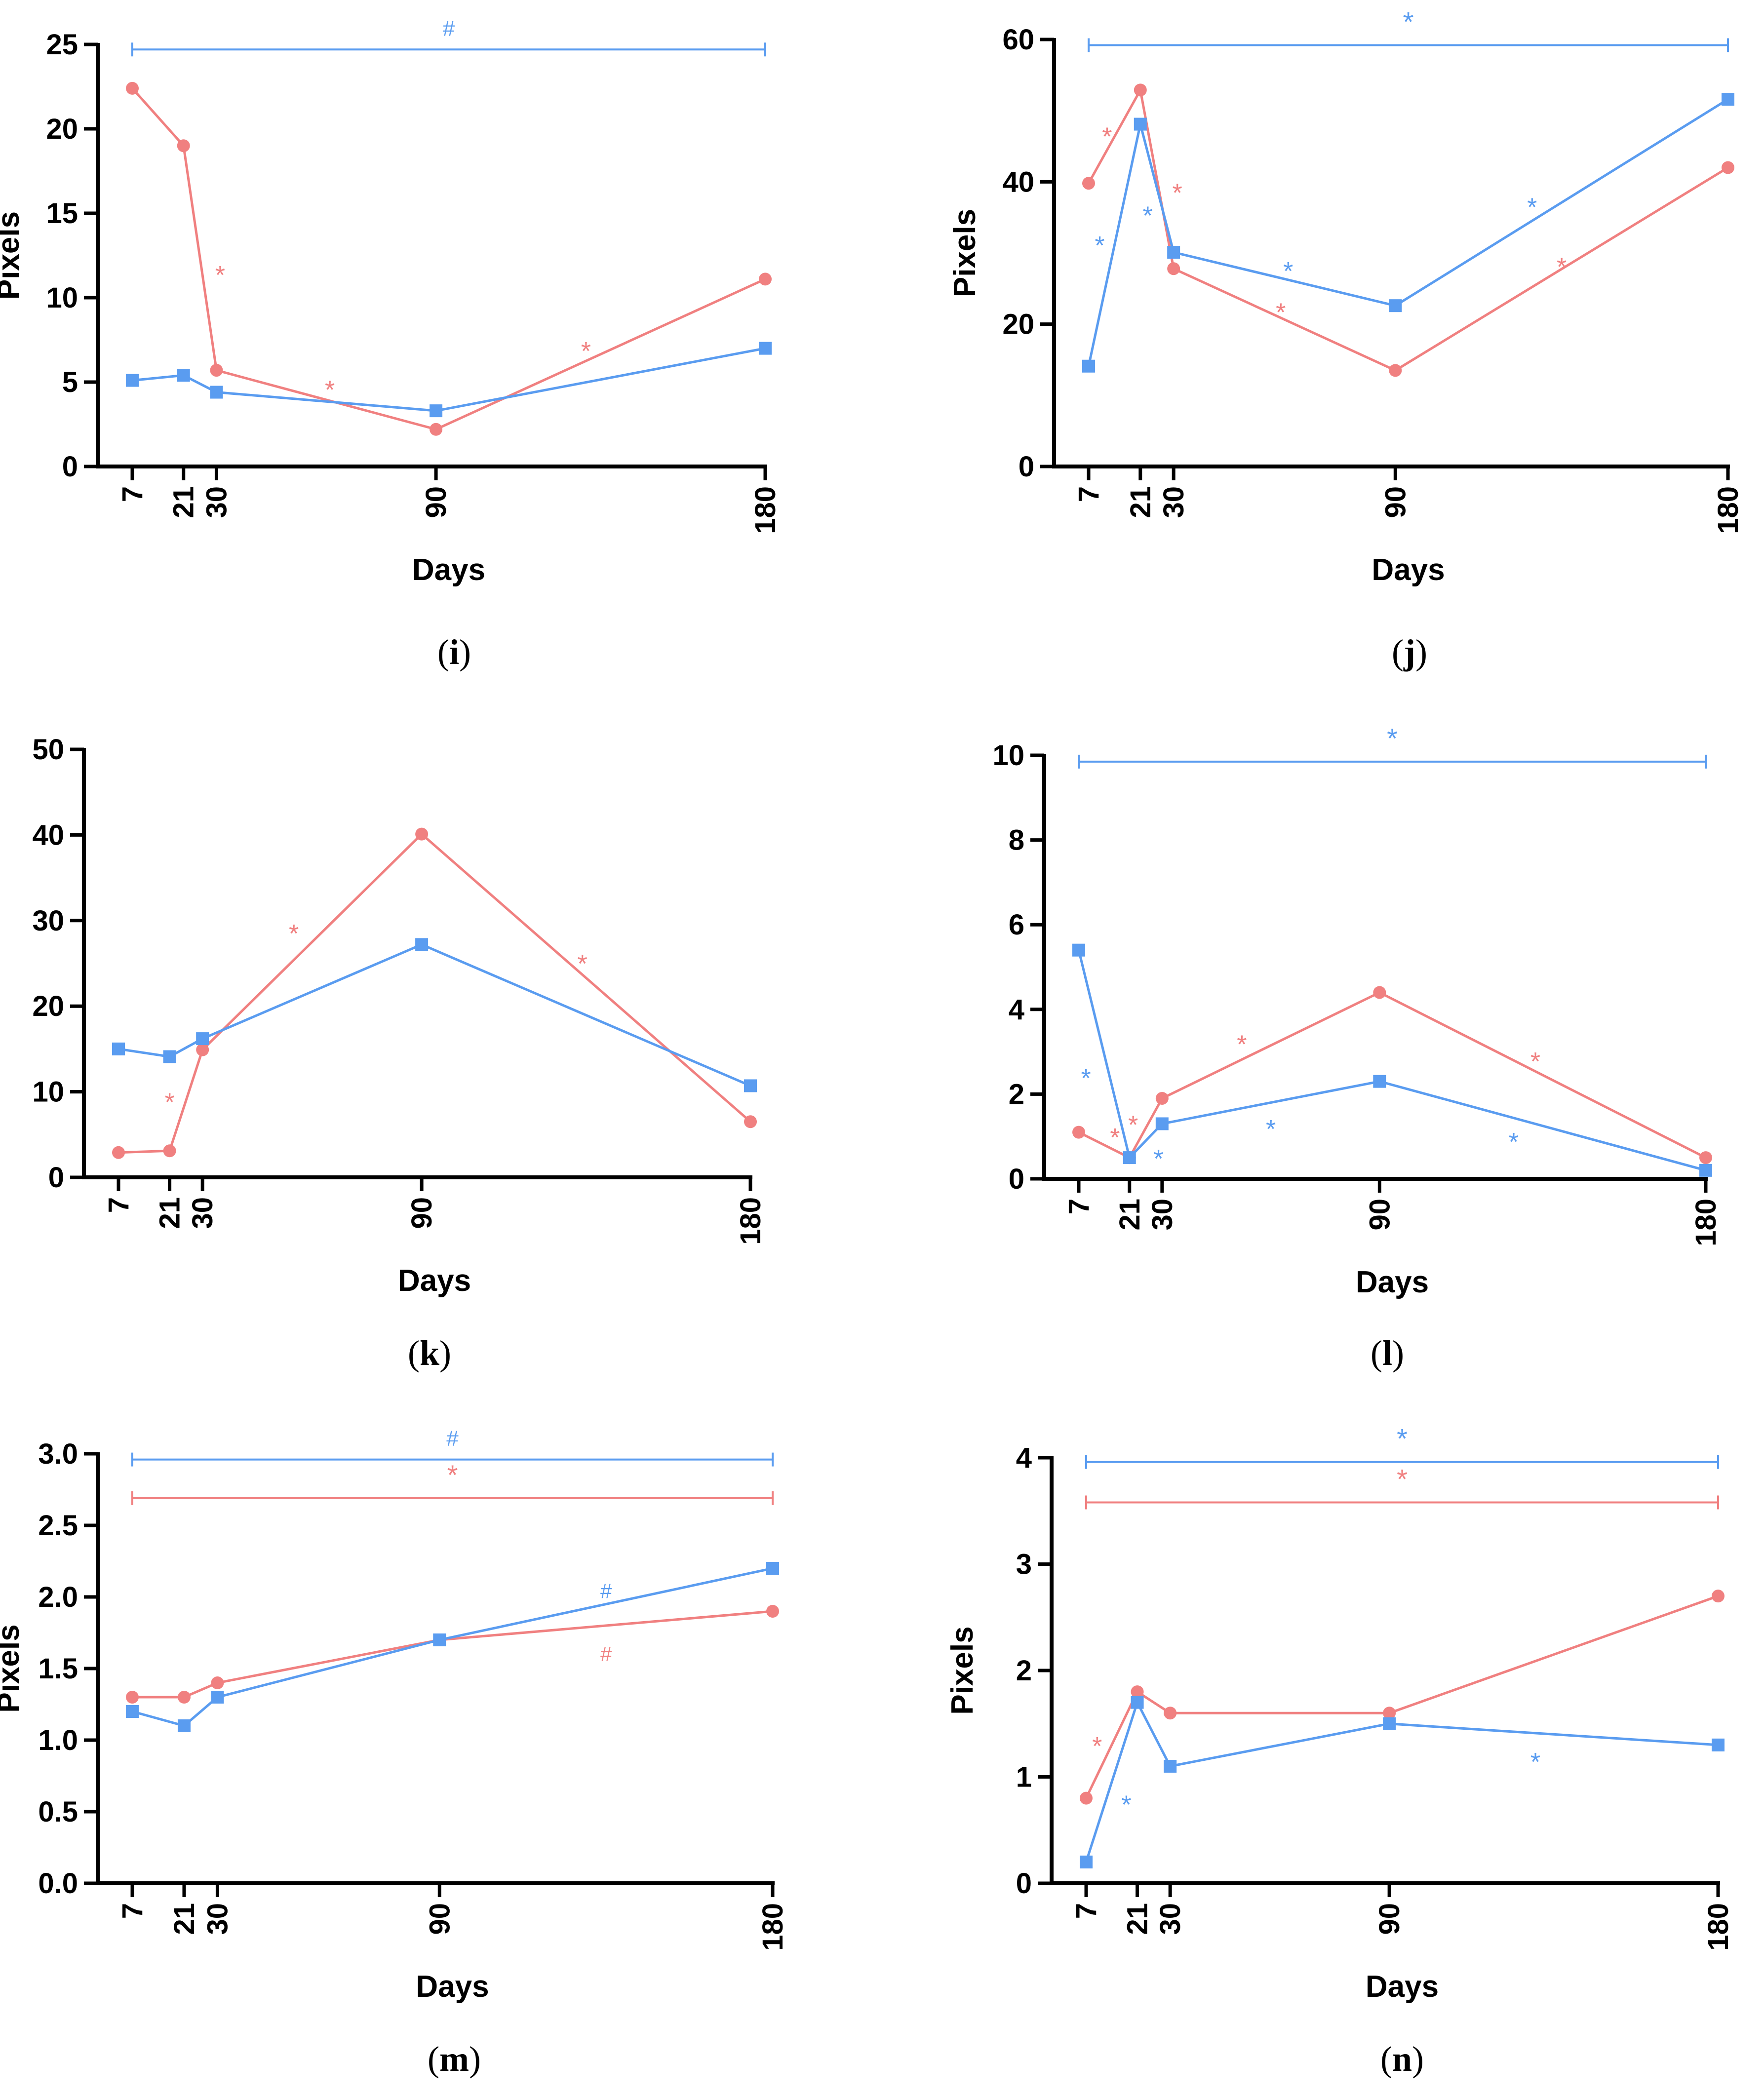 The image size is (1764, 2098). I want to click on y-tick-label: 0.5, so click(58, 1812).